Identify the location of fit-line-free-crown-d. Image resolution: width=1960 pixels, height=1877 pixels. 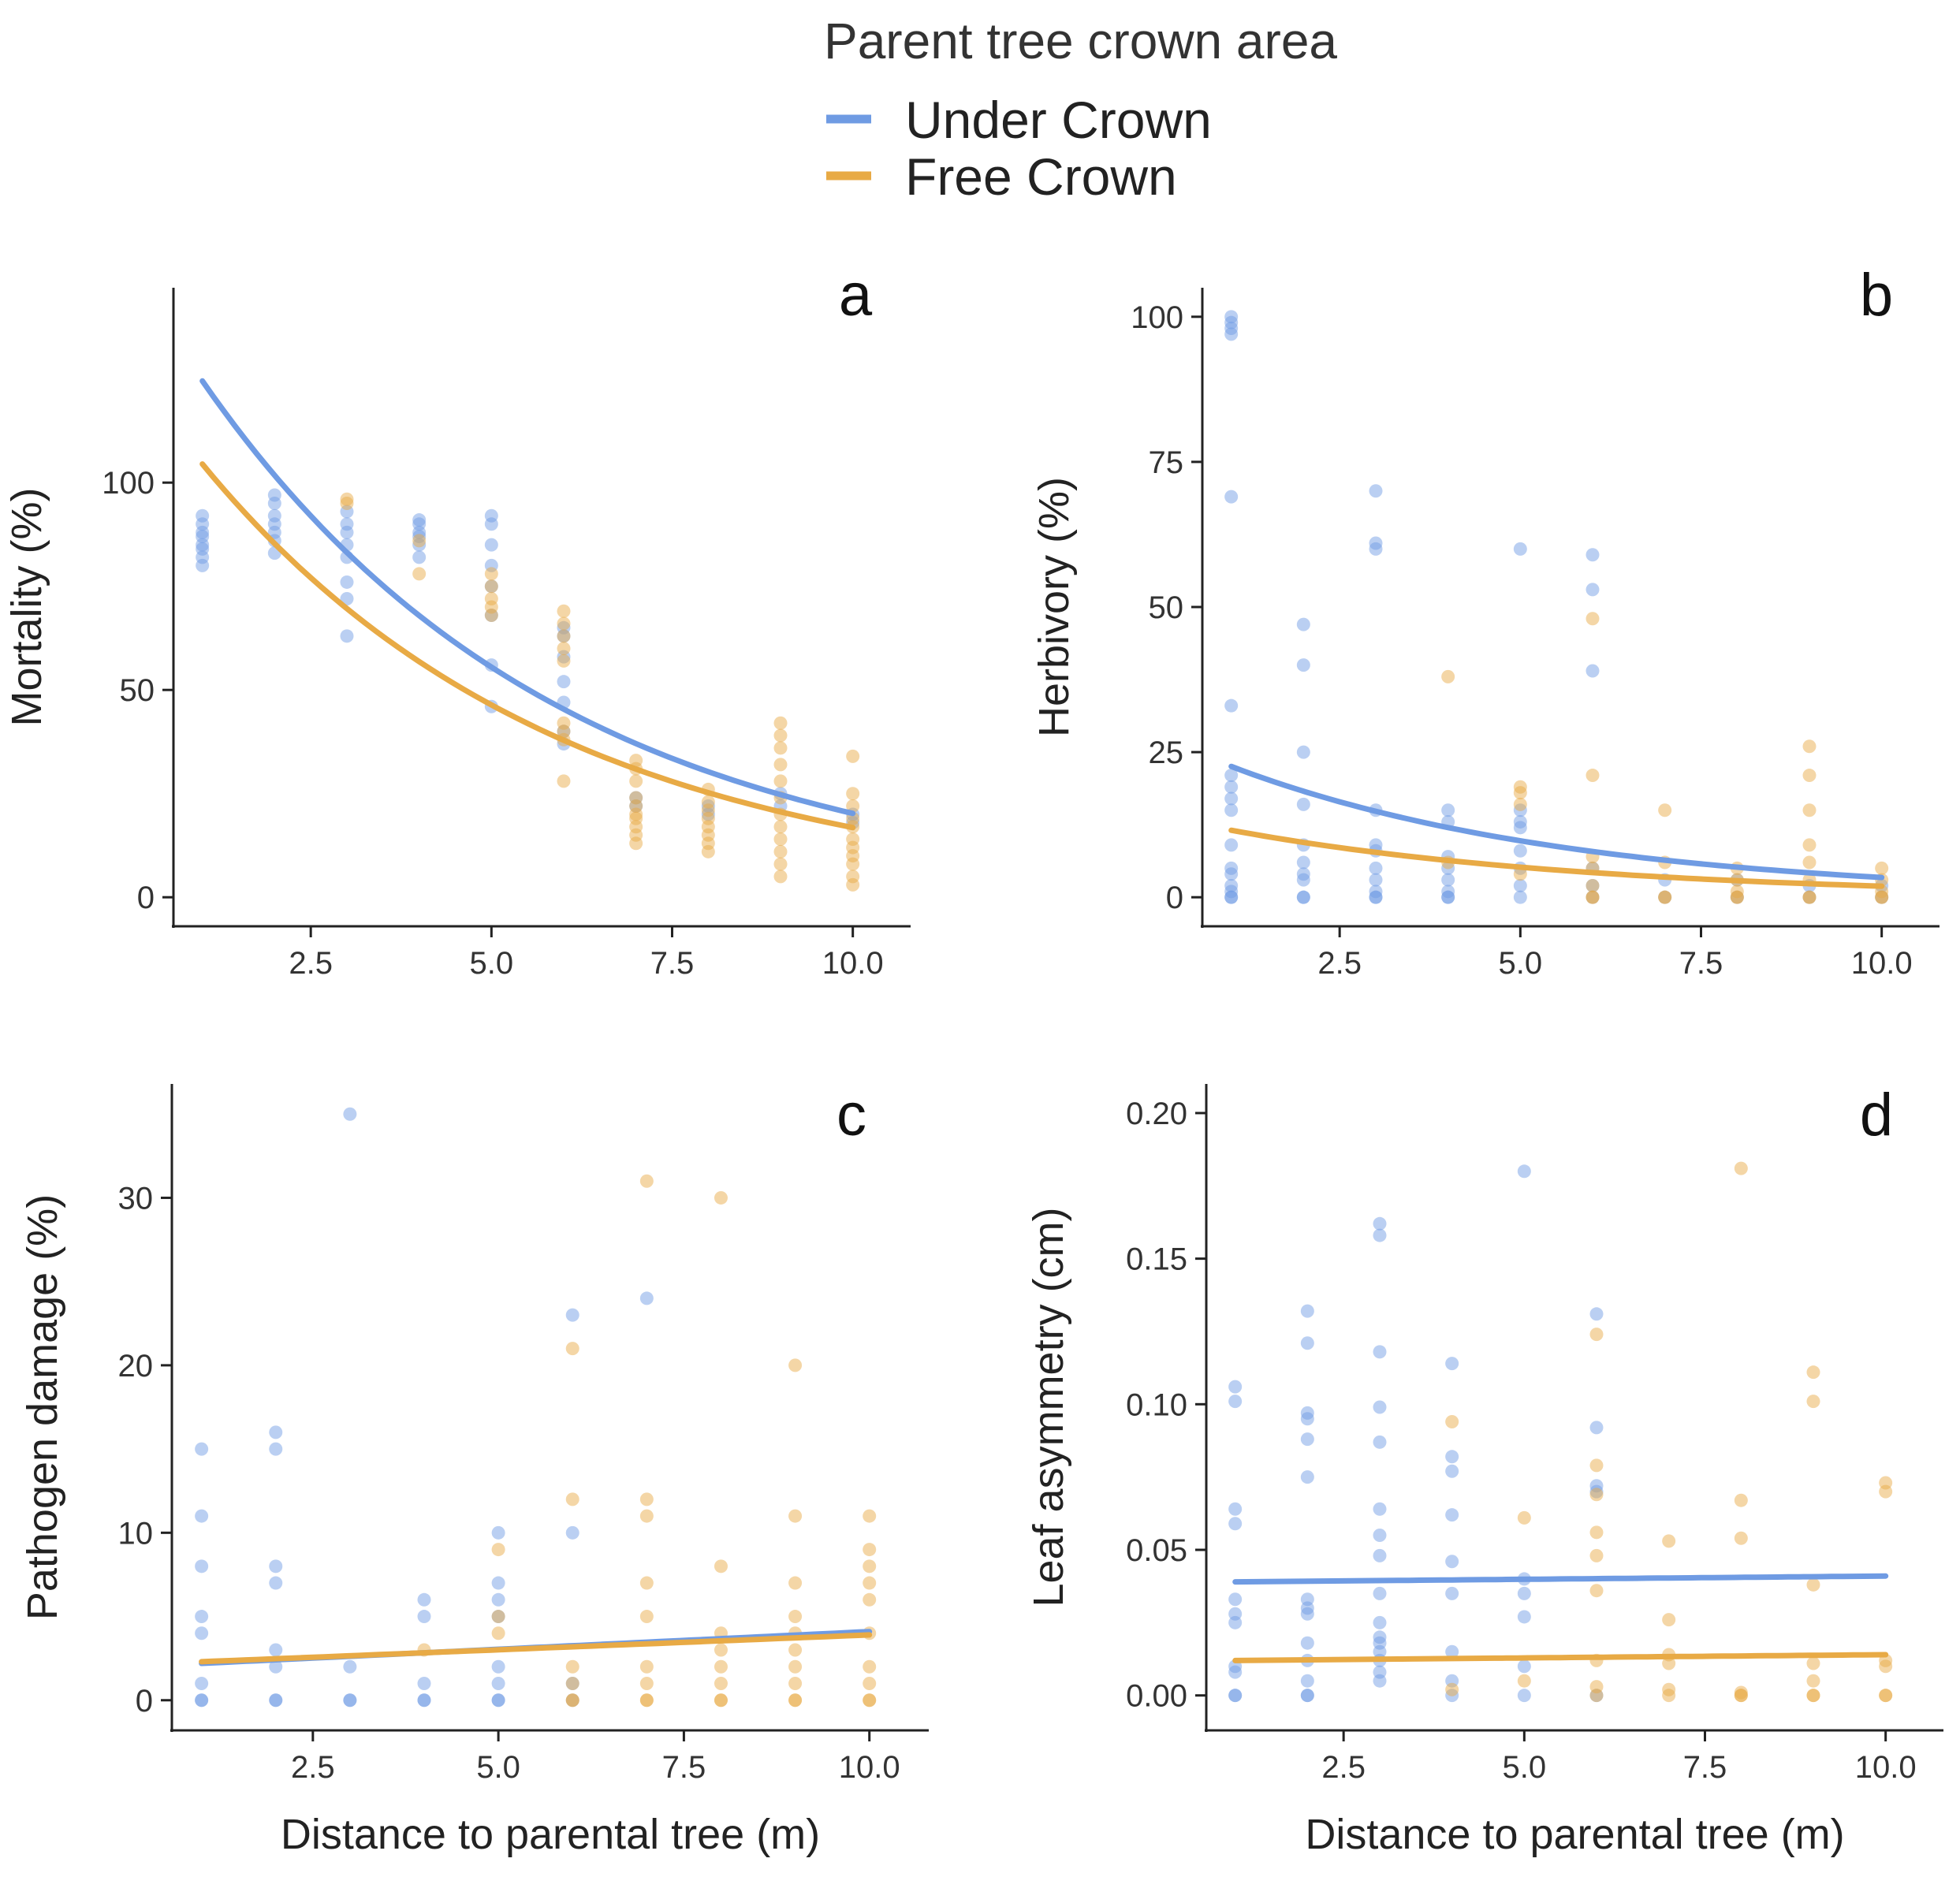
(1560, 1657).